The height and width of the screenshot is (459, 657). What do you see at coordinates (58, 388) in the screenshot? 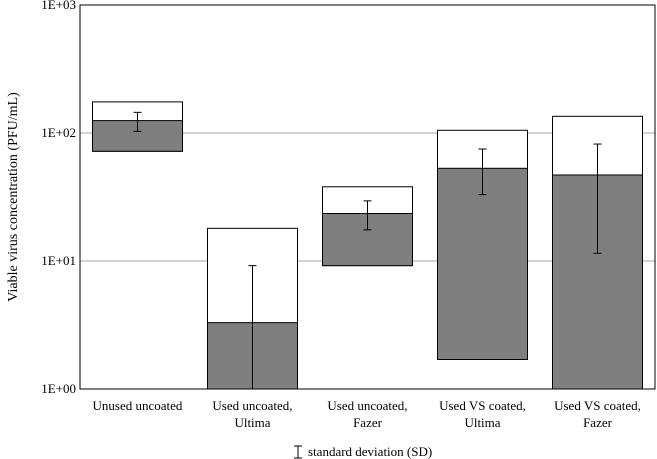
I see `y-tick-label: 1E+00` at bounding box center [58, 388].